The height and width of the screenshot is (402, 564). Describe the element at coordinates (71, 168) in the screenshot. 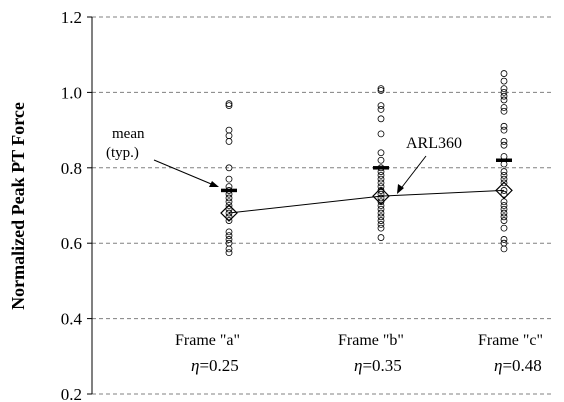

I see `y-tick-label: 0.8` at that location.